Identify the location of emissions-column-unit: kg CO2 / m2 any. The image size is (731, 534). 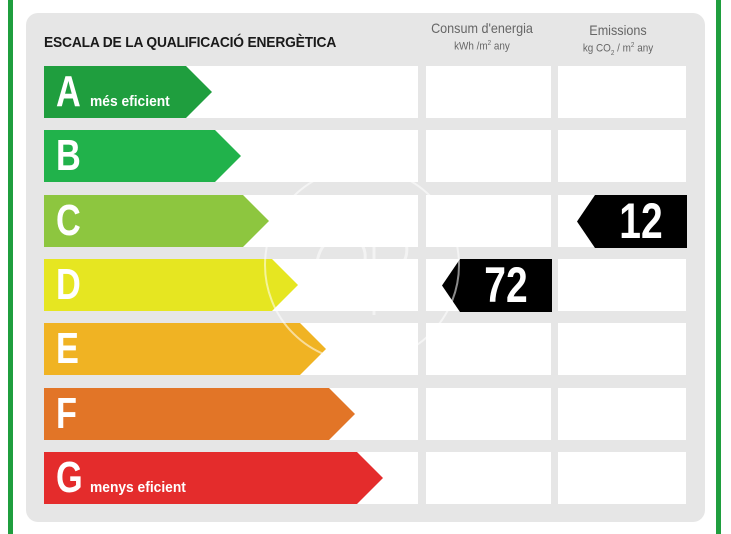
(618, 49).